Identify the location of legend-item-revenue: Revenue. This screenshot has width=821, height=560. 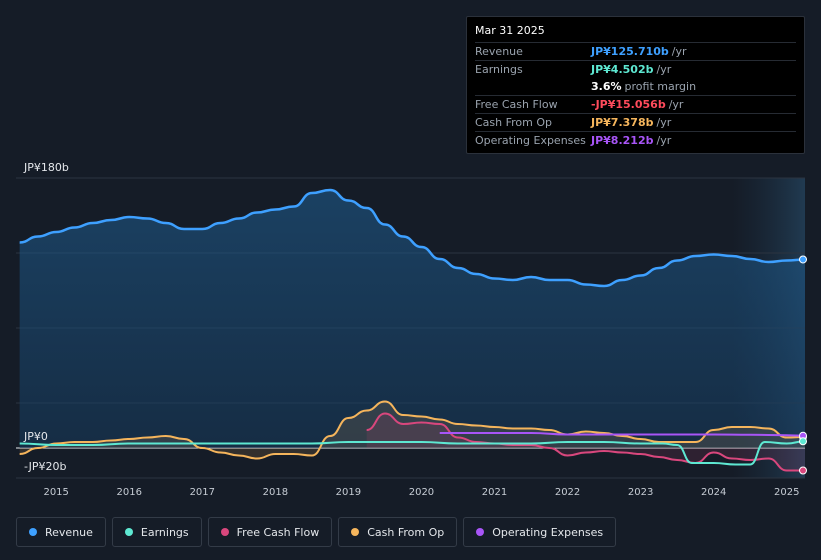
(61, 532).